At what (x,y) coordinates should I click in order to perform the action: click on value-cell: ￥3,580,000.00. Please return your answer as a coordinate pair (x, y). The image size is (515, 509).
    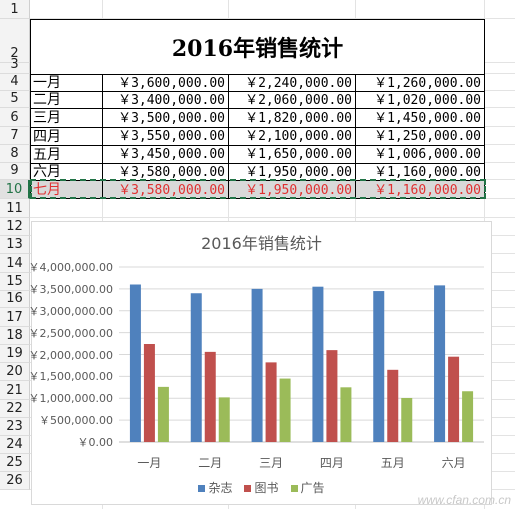
    Looking at the image, I should click on (165, 171).